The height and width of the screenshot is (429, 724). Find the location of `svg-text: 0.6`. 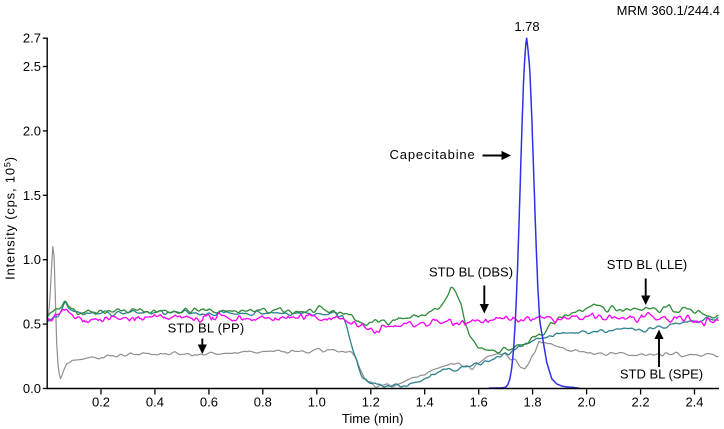

svg-text: 0.6 is located at coordinates (209, 402).